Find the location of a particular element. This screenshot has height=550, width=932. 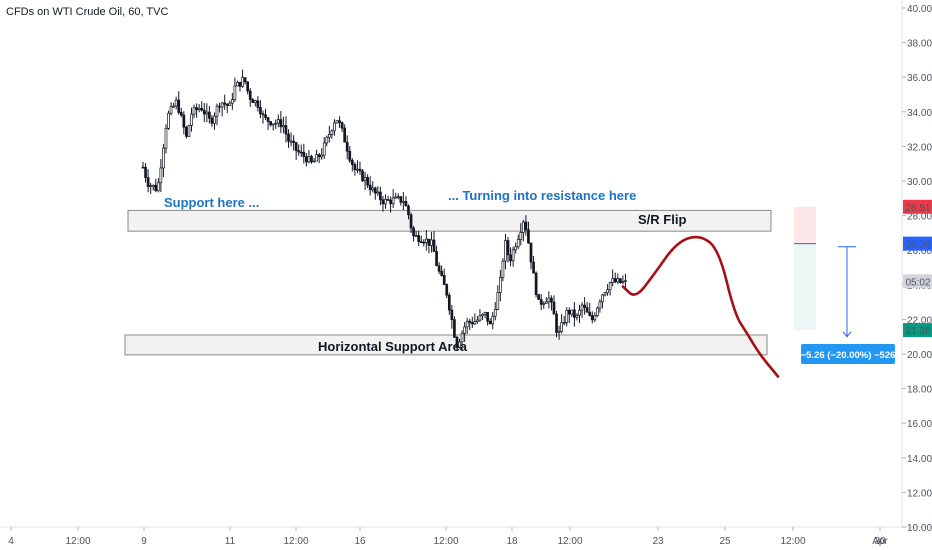

horizontal-support-label: Horizontal Support Area is located at coordinates (393, 346).